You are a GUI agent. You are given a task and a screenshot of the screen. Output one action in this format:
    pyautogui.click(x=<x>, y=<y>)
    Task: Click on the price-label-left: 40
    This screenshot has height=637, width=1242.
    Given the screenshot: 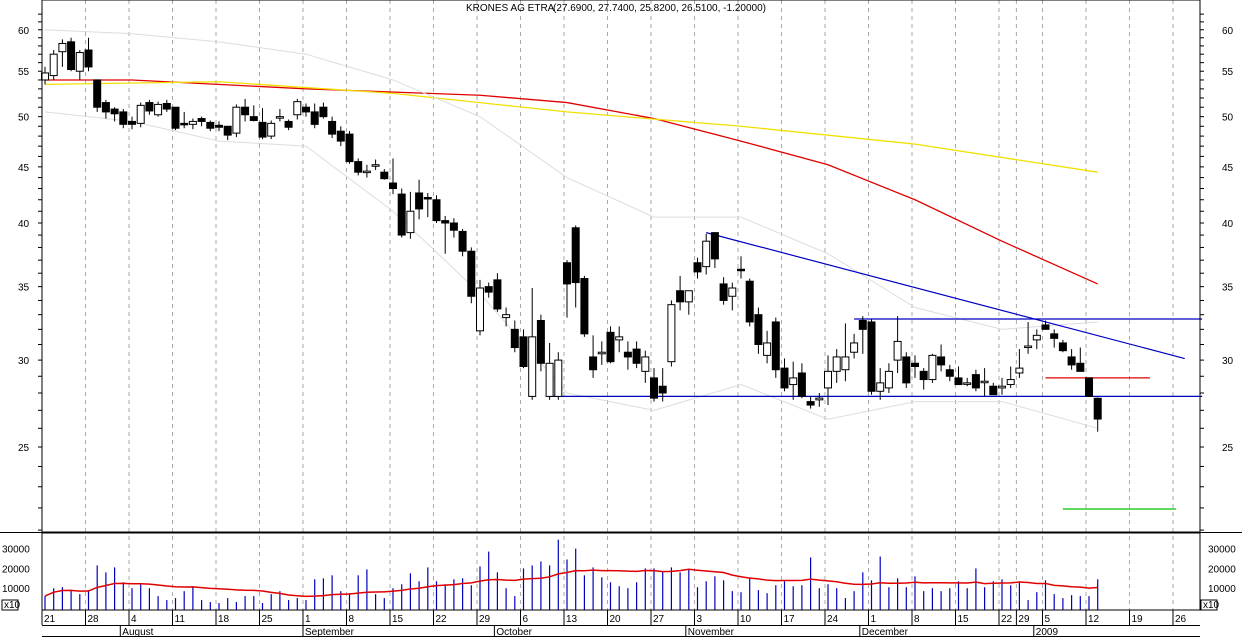 What is the action you would take?
    pyautogui.click(x=24, y=224)
    